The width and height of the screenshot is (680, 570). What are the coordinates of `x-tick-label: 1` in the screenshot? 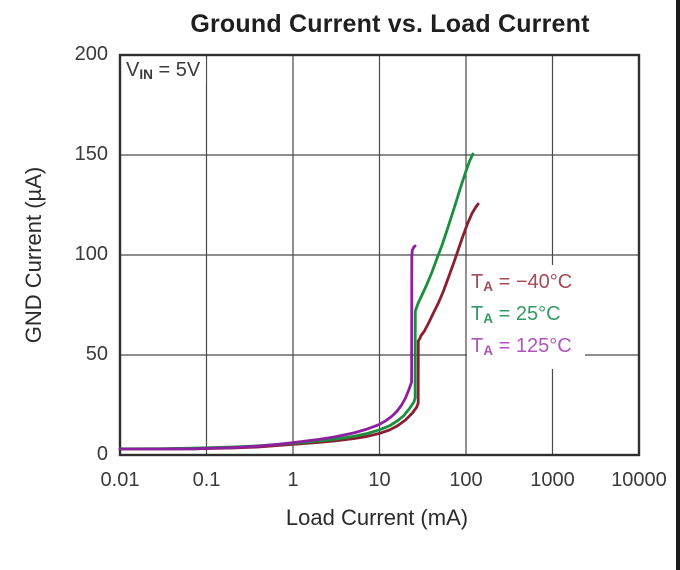 It's located at (293, 480).